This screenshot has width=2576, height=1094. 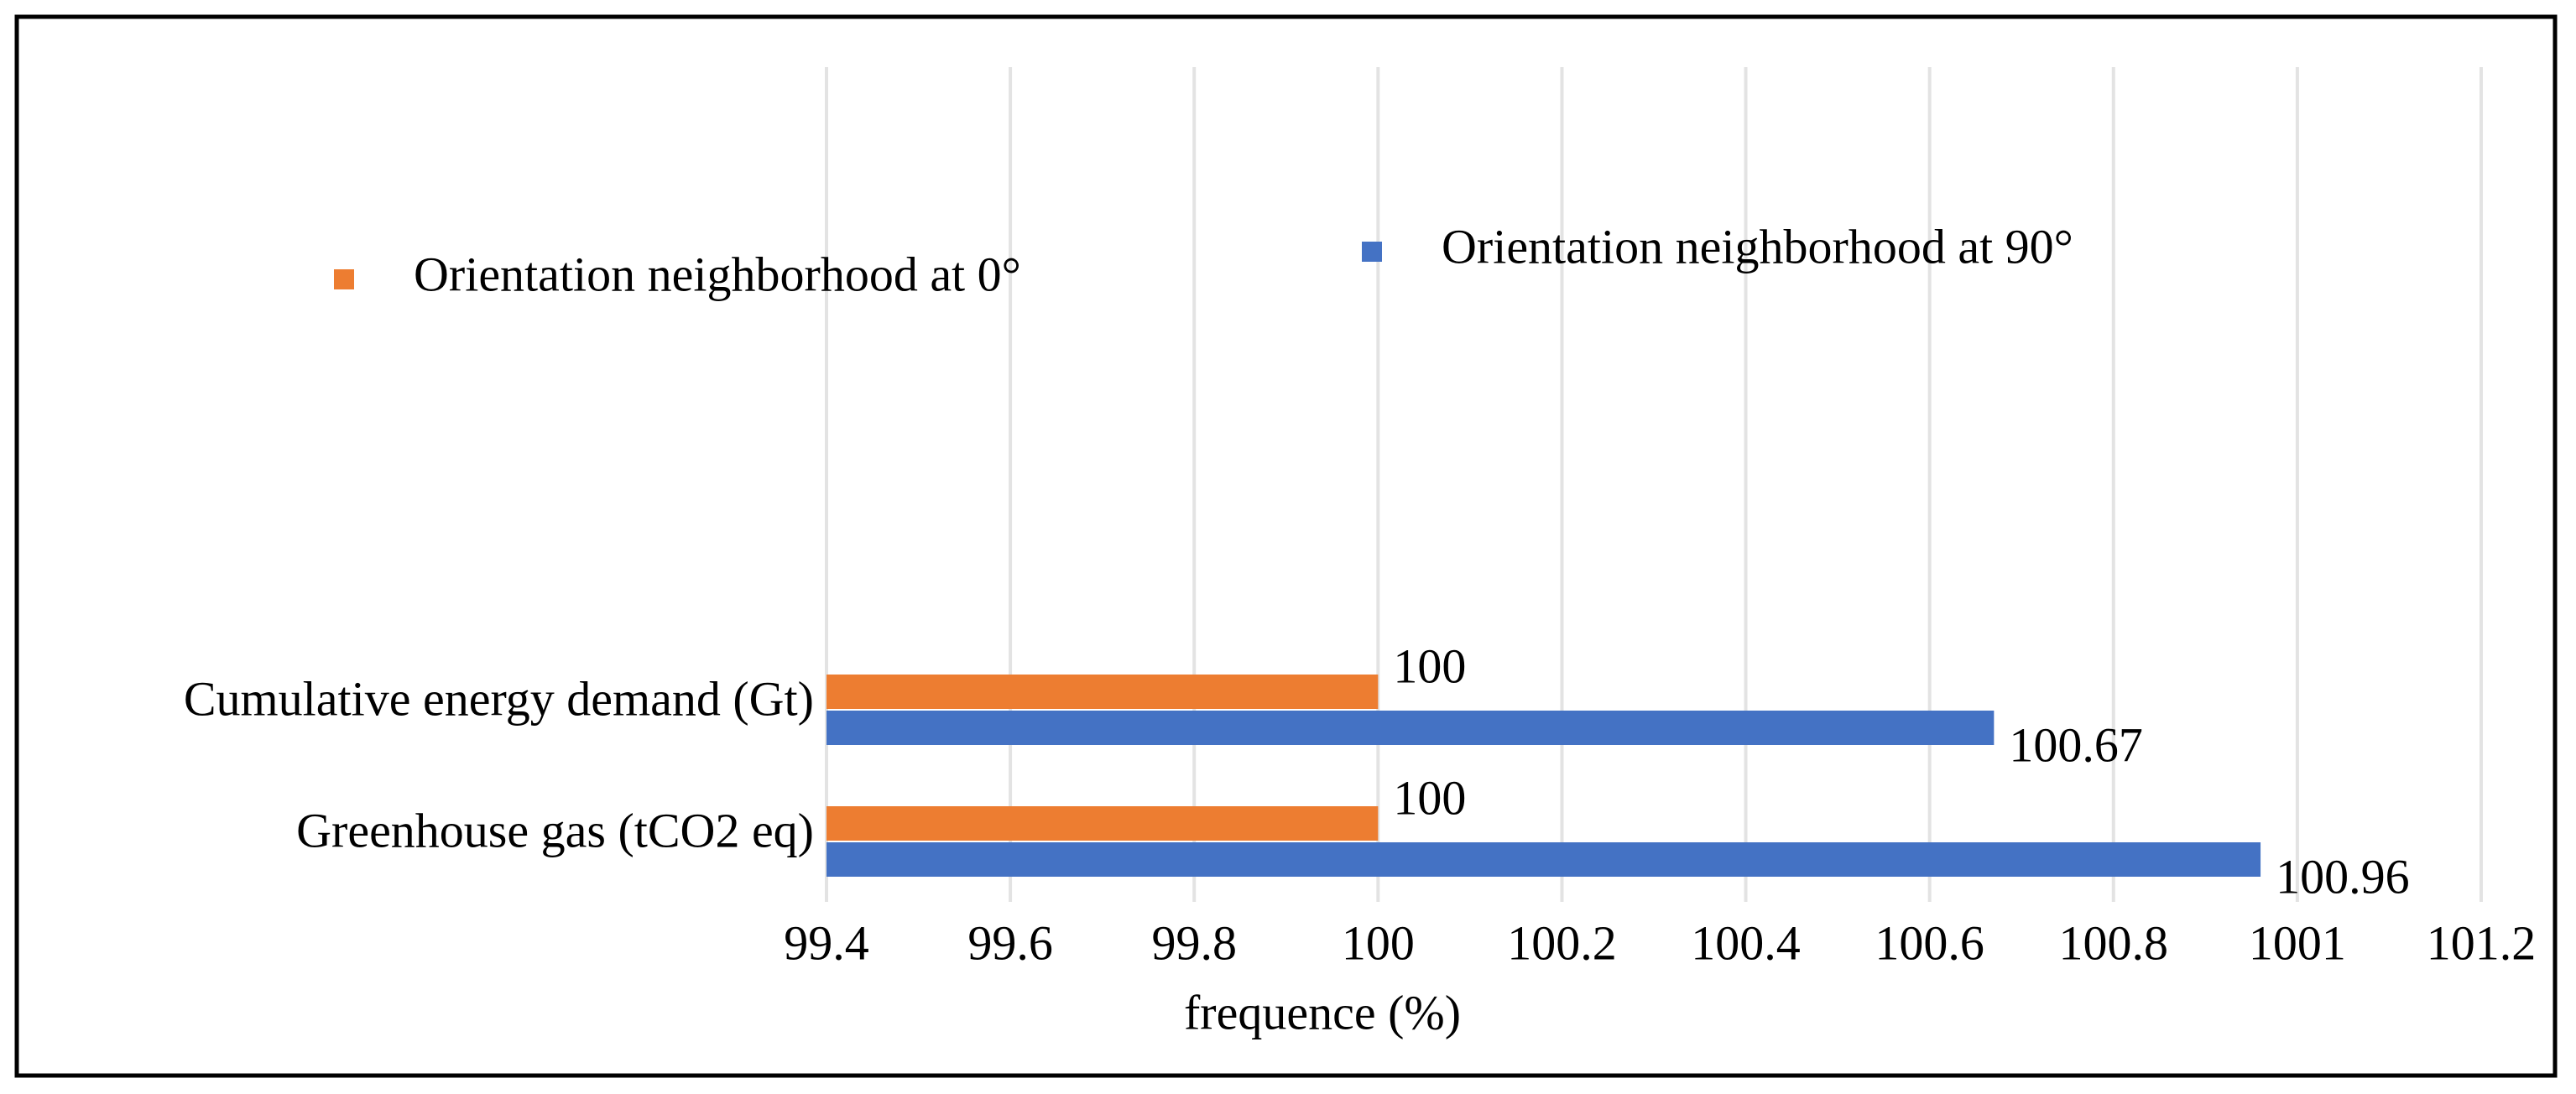 What do you see at coordinates (1746, 942) in the screenshot?
I see `x-tick-label: 100.4` at bounding box center [1746, 942].